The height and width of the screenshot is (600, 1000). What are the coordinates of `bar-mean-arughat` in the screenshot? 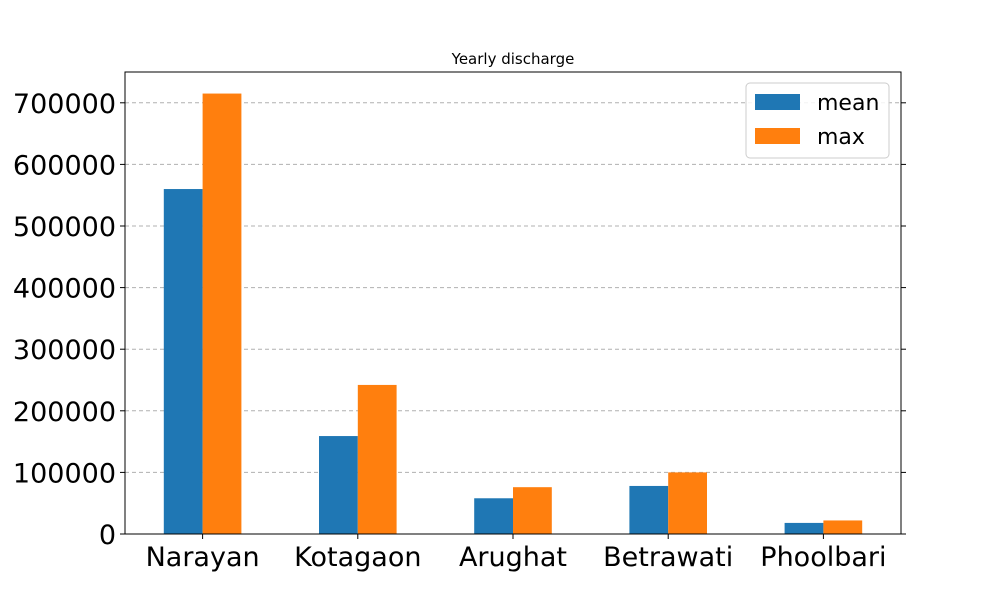 It's located at (493, 516).